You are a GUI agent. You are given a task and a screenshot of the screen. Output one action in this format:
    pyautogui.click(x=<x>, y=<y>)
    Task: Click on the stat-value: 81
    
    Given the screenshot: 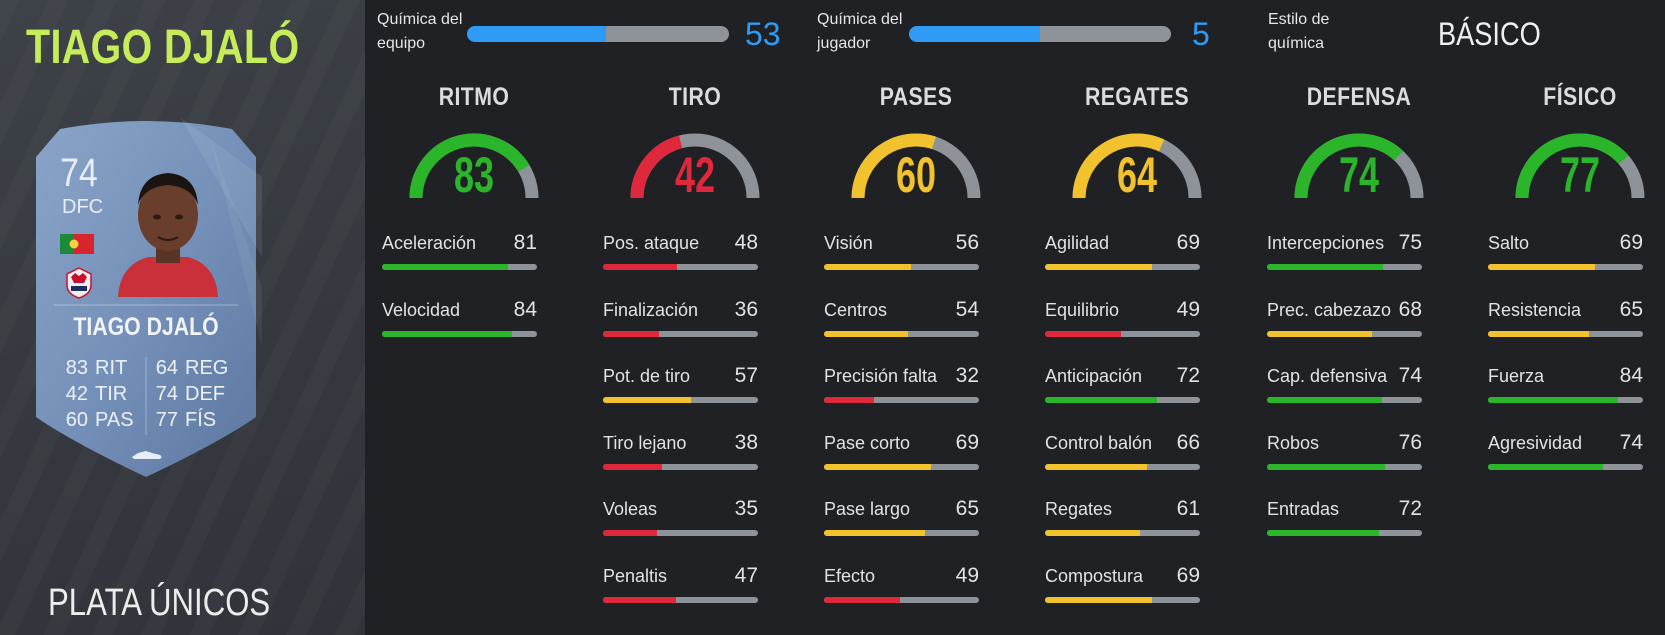 What is the action you would take?
    pyautogui.click(x=525, y=242)
    